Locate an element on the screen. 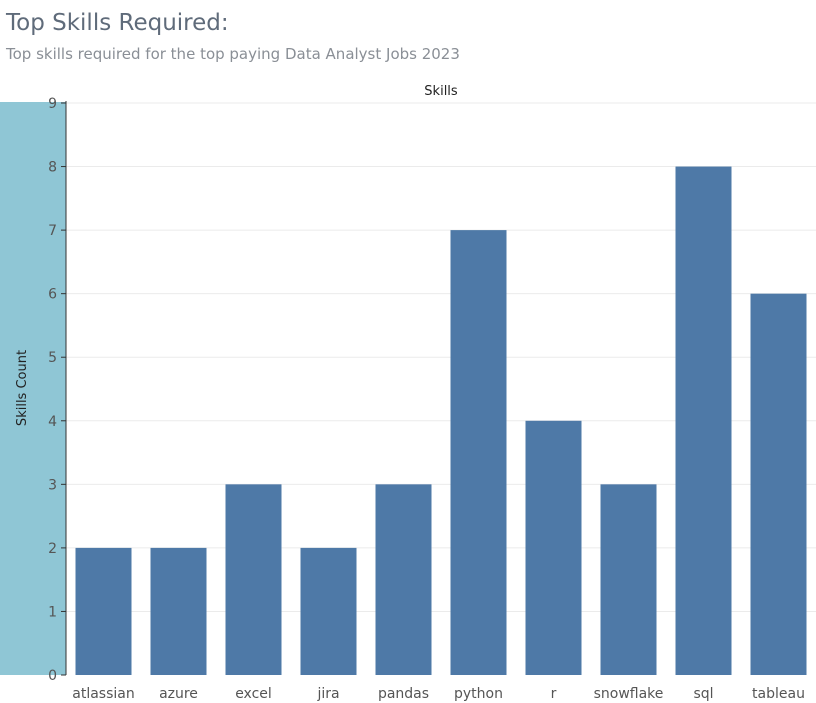  y-axis: 0 1 2 3 4 5 6 7 8 9 is located at coordinates (57, 390).